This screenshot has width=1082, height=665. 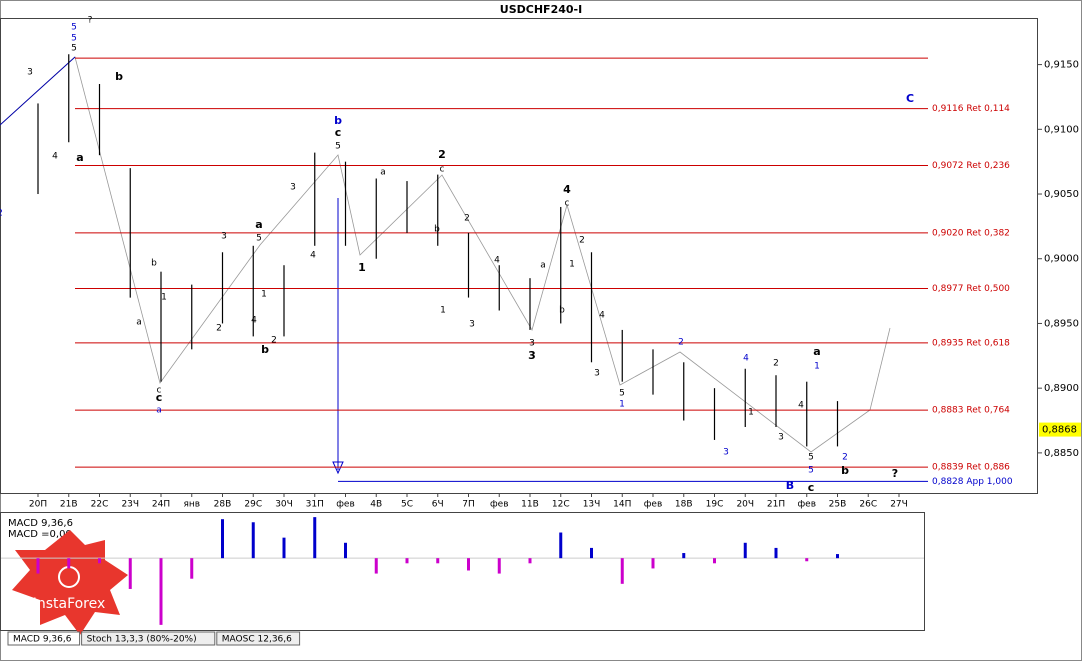 I want to click on x-tick-label: 18В, so click(x=684, y=505).